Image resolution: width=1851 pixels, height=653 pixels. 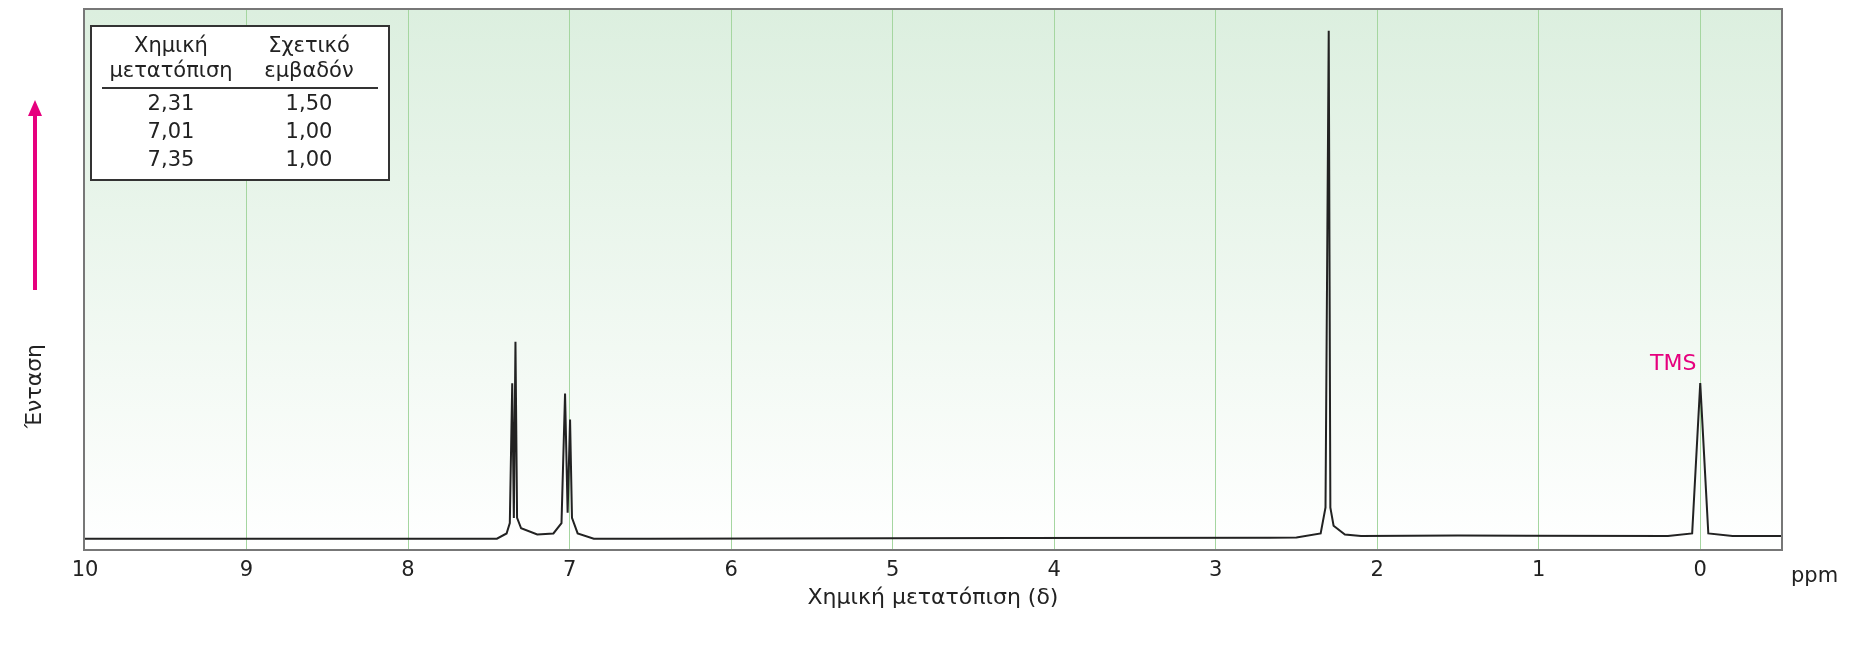 I want to click on y-axis-title: Ένταση, so click(x=33, y=386).